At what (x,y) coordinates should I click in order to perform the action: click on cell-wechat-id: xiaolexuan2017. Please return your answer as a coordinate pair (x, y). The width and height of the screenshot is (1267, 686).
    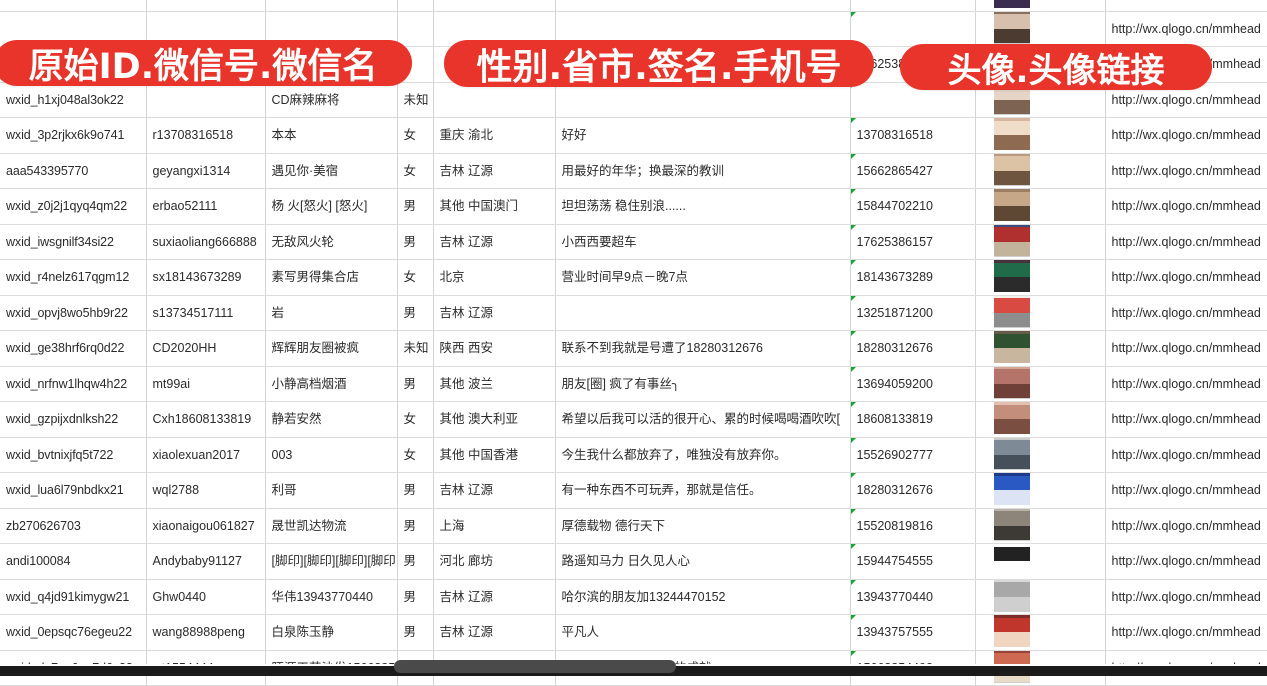
    Looking at the image, I should click on (206, 455).